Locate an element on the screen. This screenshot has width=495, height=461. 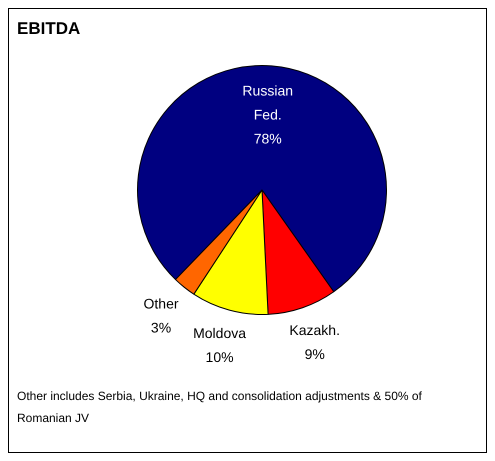
slice-label: Moldova is located at coordinates (219, 333).